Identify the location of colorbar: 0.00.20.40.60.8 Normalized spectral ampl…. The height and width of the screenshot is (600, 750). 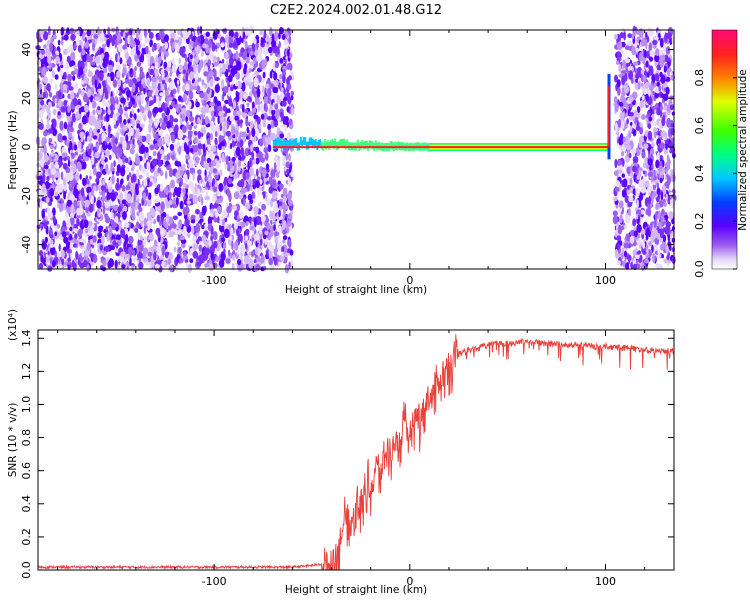
(721, 153).